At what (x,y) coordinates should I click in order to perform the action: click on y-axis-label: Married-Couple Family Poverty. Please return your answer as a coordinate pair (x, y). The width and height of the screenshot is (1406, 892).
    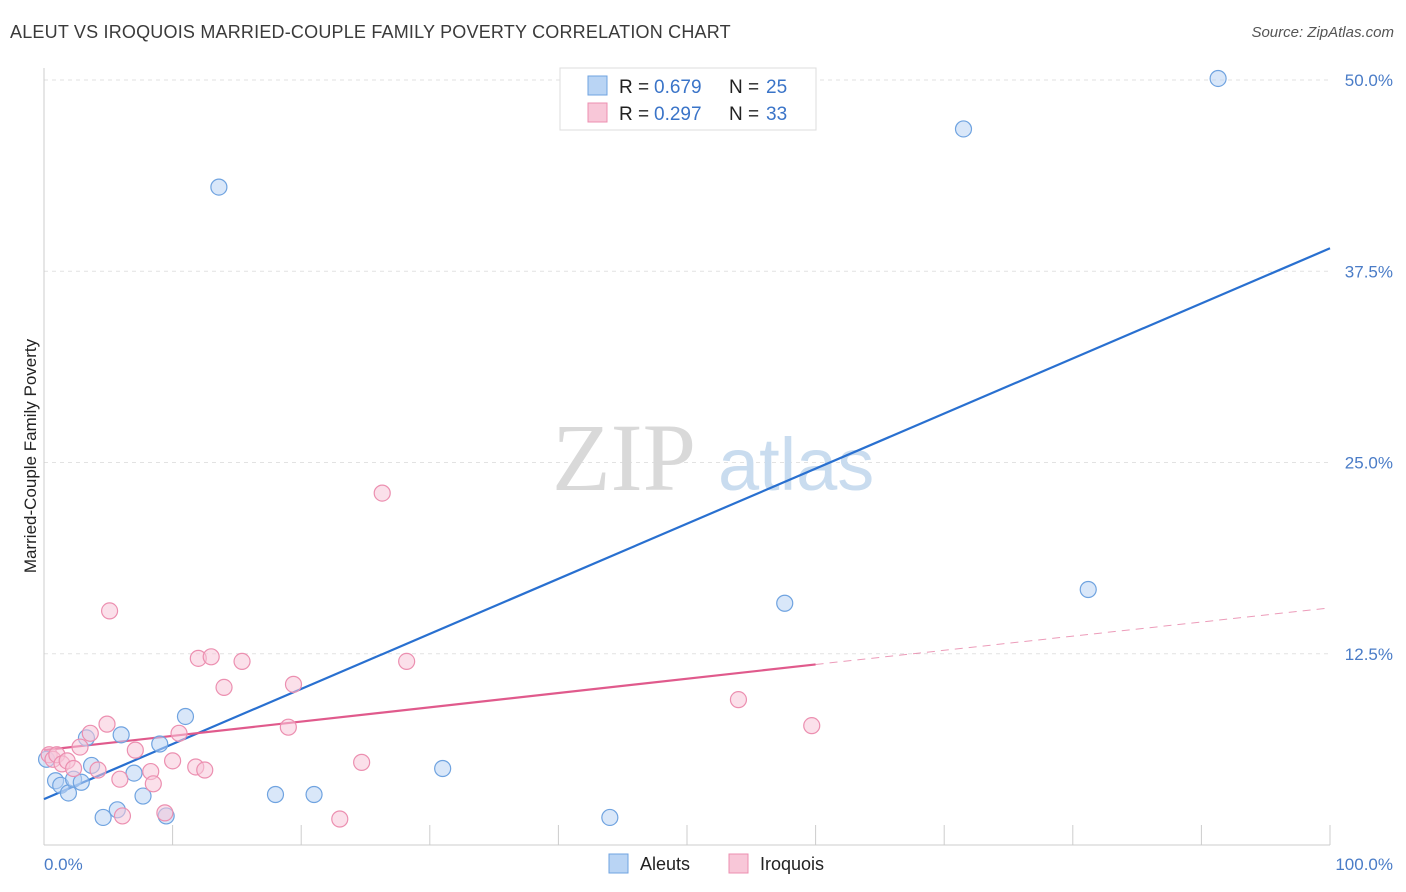
    Looking at the image, I should click on (30, 455).